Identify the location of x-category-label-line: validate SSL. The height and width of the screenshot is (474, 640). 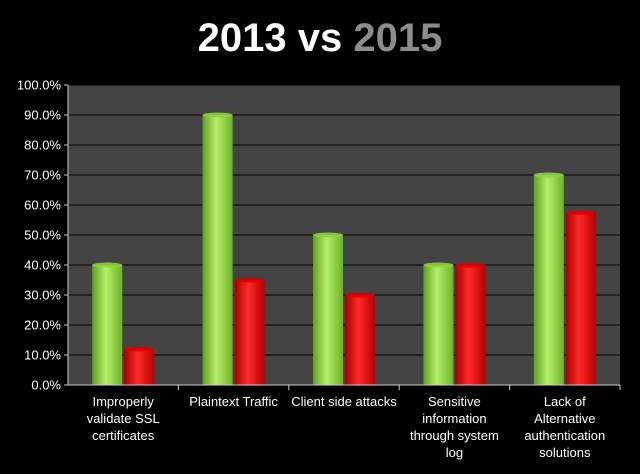
(123, 418).